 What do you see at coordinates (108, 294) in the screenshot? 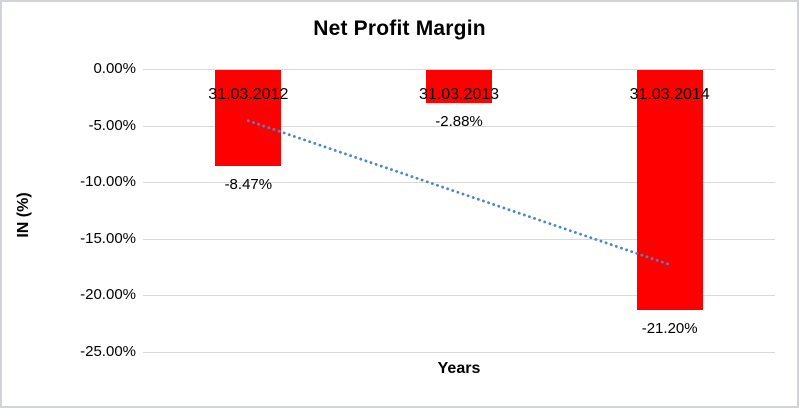
I see `y-tick-label: -20.00%` at bounding box center [108, 294].